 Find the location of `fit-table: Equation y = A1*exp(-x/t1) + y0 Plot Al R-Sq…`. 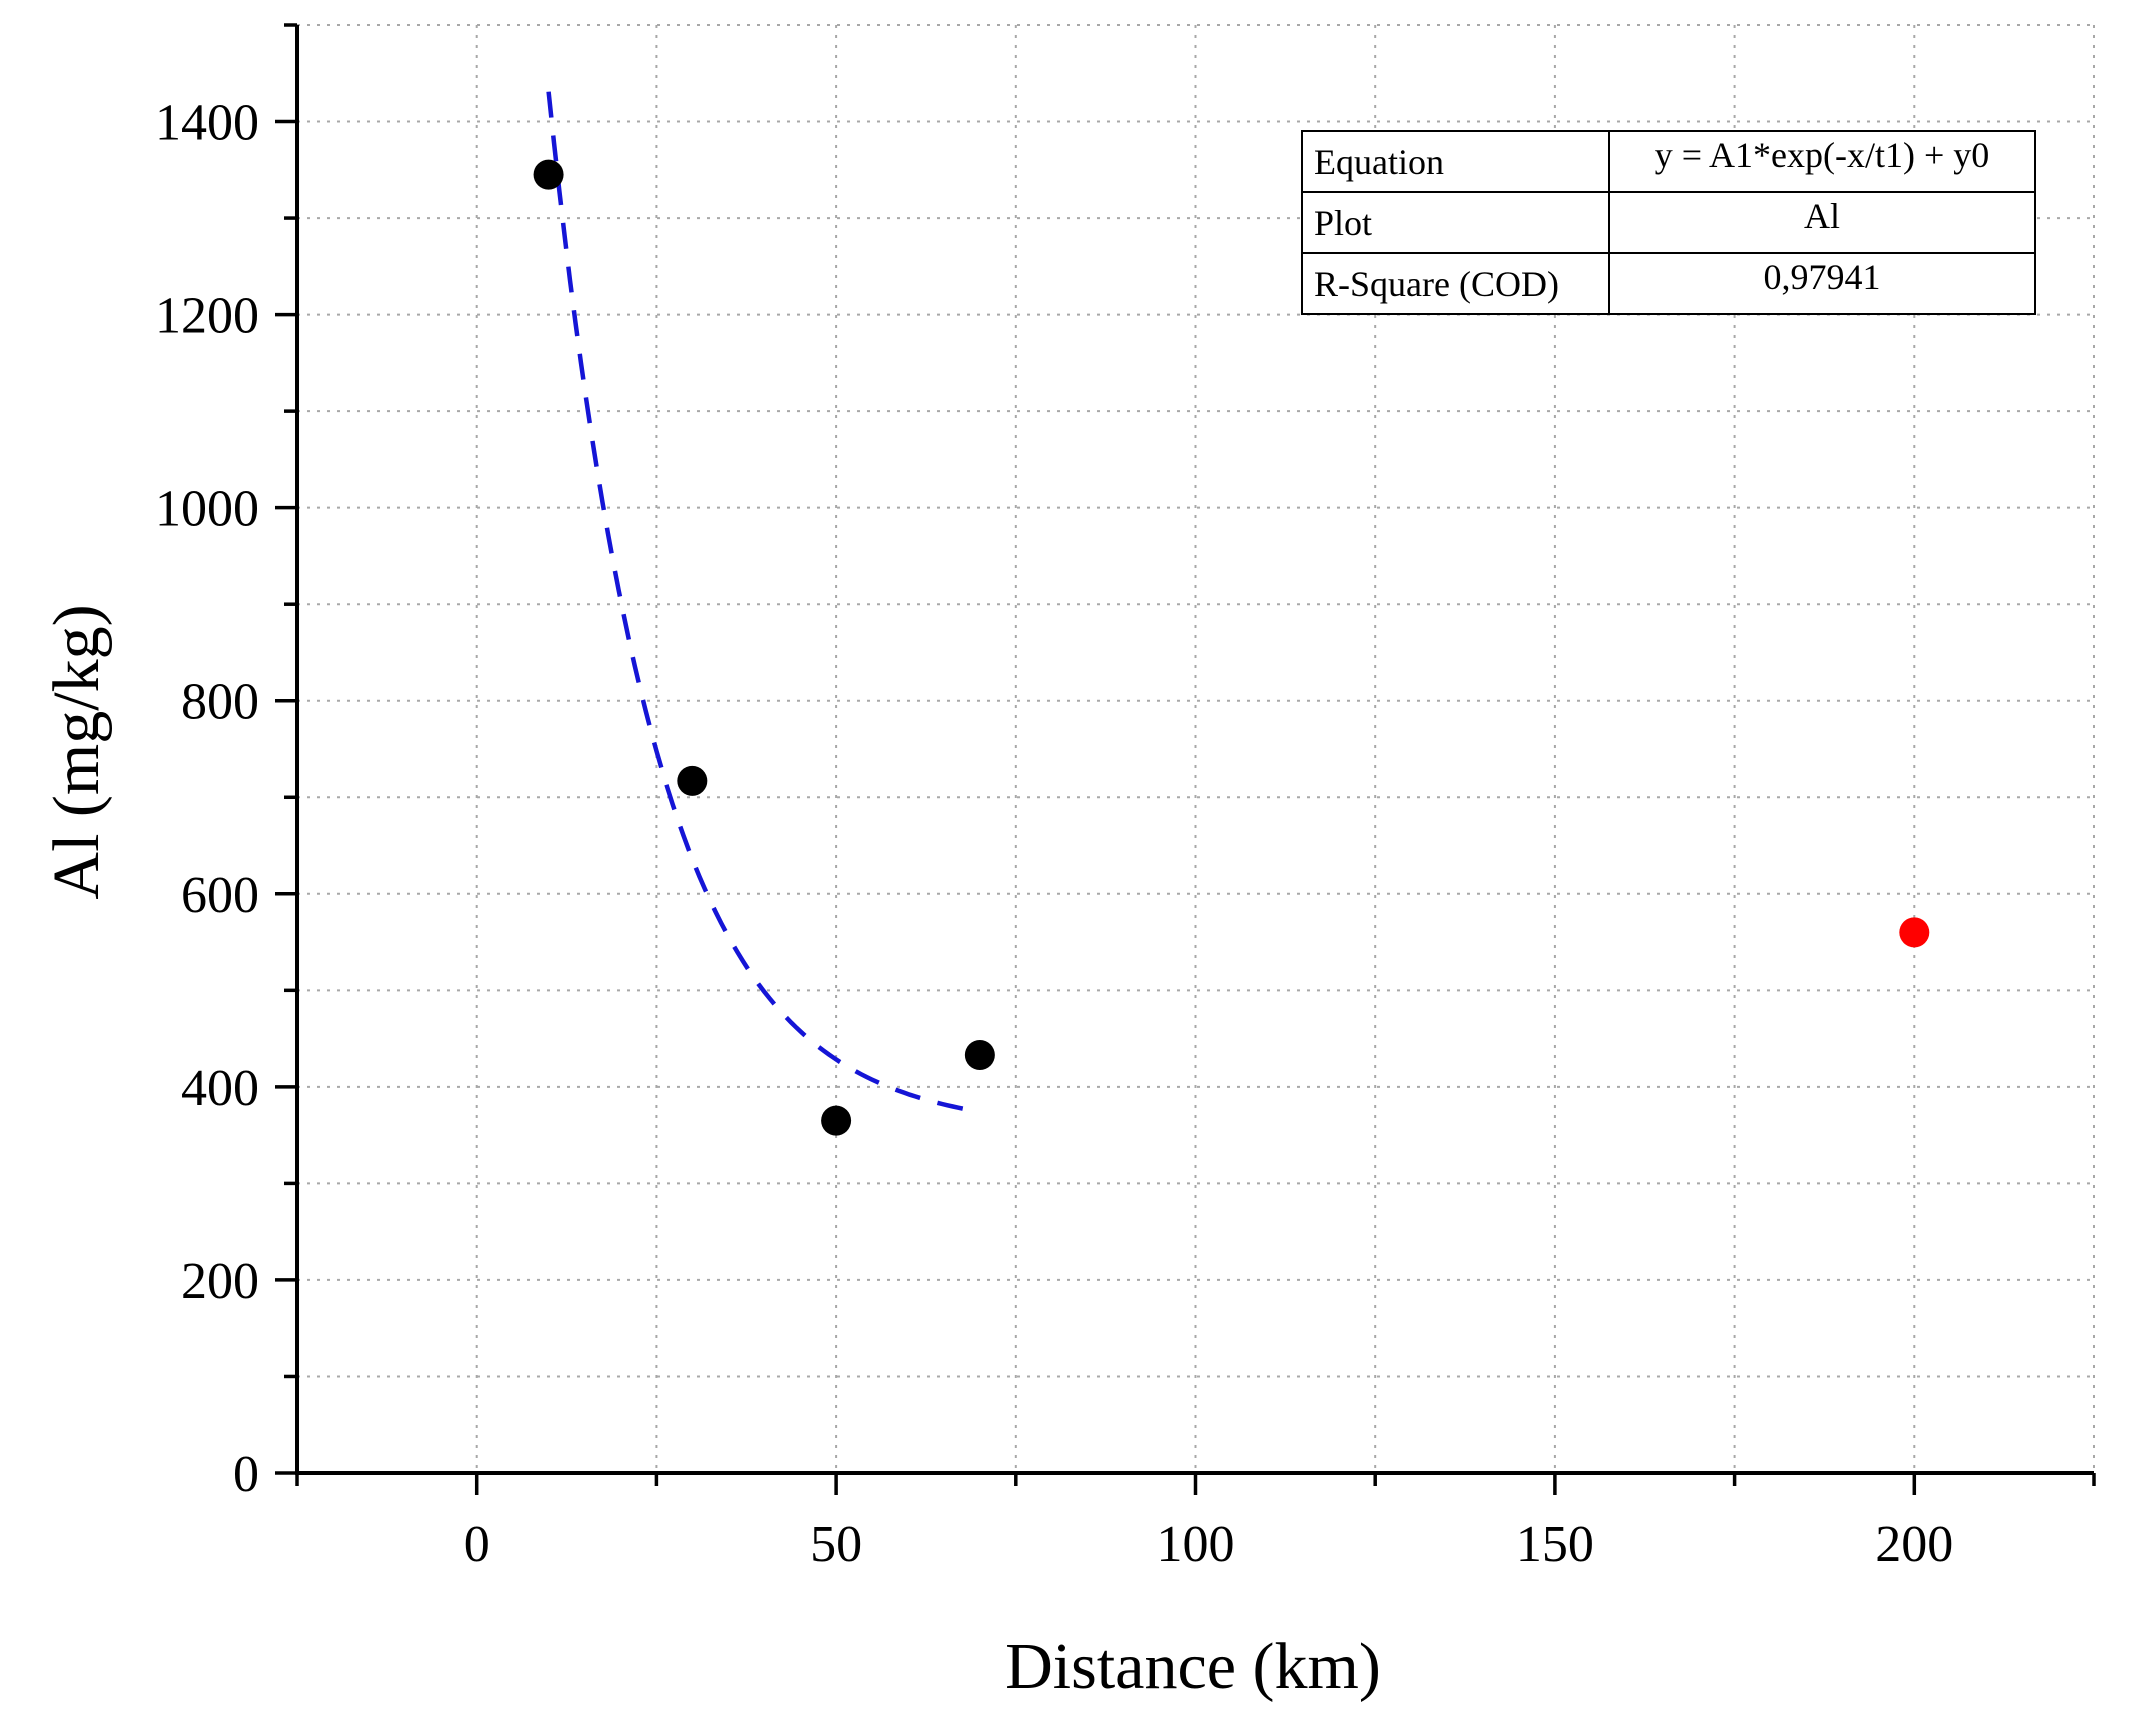

fit-table: Equation y = A1*exp(-x/t1) + y0 Plot Al R-Sq… is located at coordinates (1668, 222).